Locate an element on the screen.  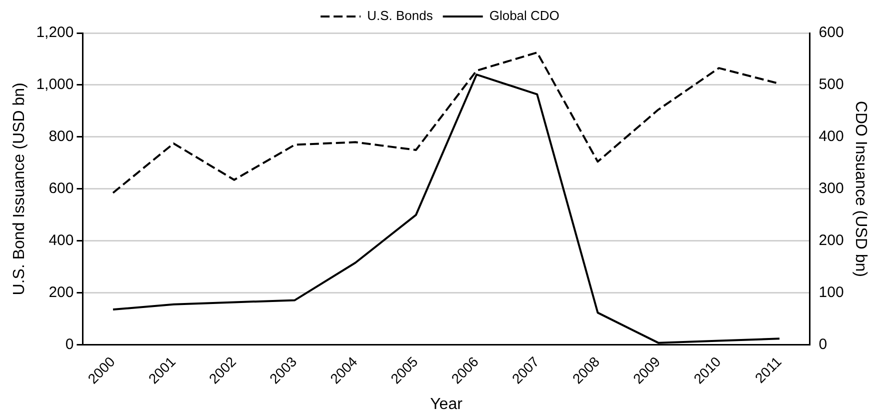
legend-label: Global CDO is located at coordinates (524, 16).